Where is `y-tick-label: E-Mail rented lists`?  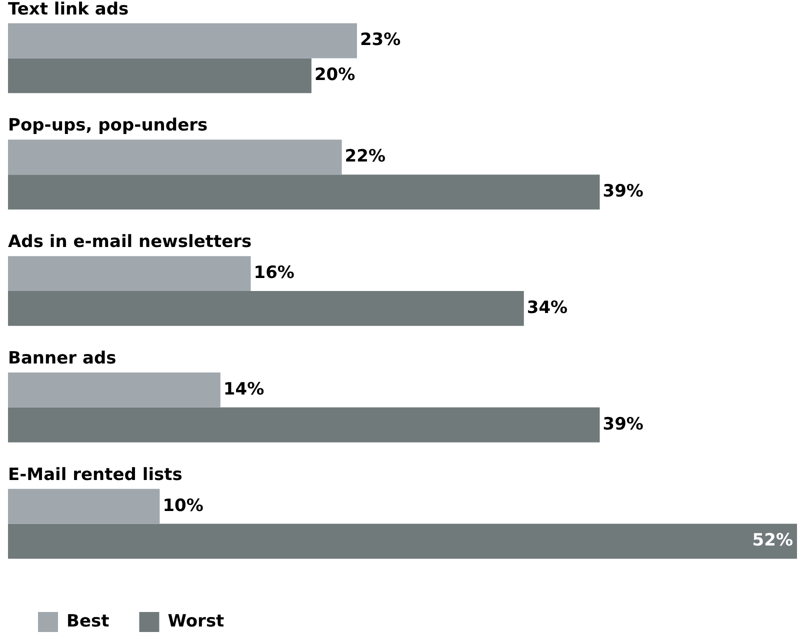 y-tick-label: E-Mail rented lists is located at coordinates (95, 474).